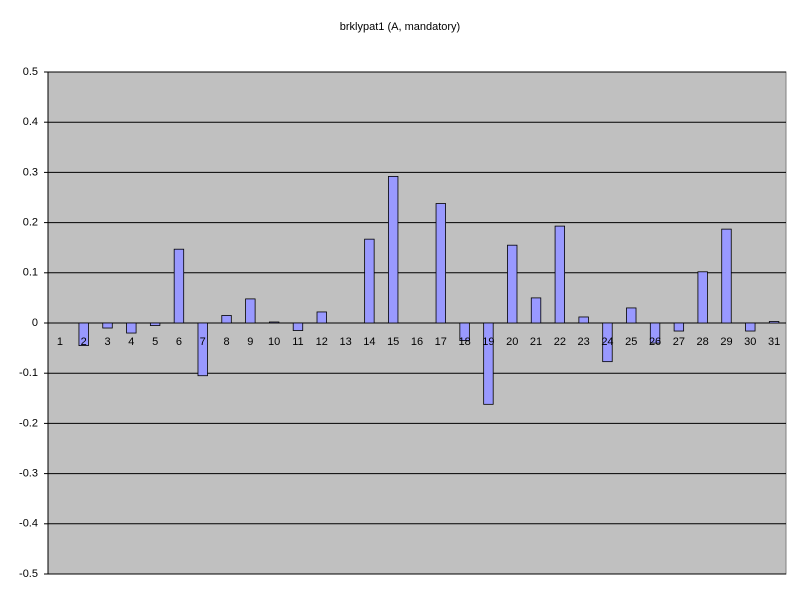 The width and height of the screenshot is (800, 600). Describe the element at coordinates (107, 342) in the screenshot. I see `x-tick-label: 3` at that location.